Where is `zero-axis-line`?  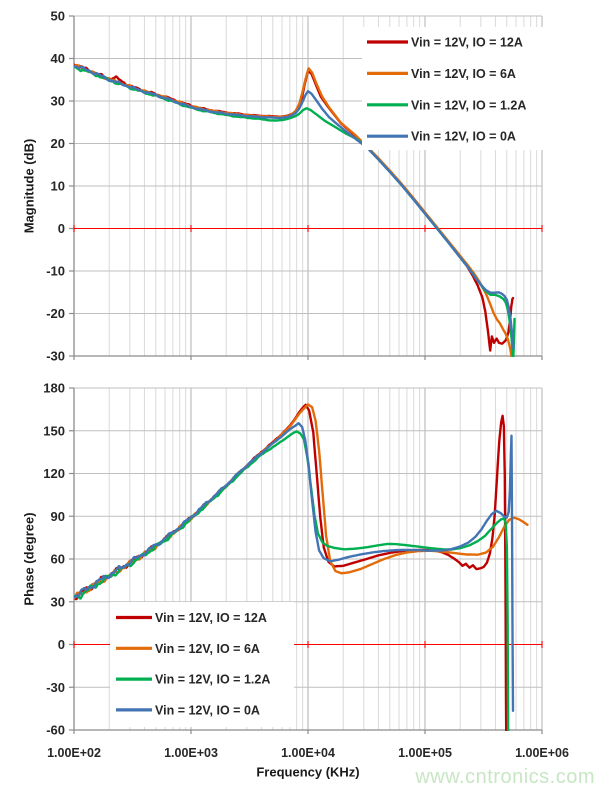 zero-axis-line is located at coordinates (308, 228).